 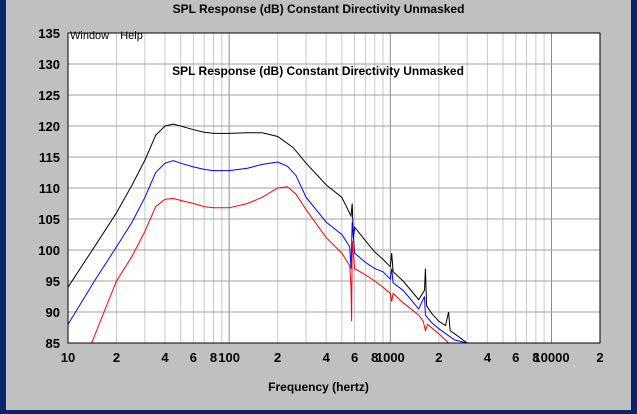 What do you see at coordinates (49, 157) in the screenshot?
I see `y-tick-label: 115` at bounding box center [49, 157].